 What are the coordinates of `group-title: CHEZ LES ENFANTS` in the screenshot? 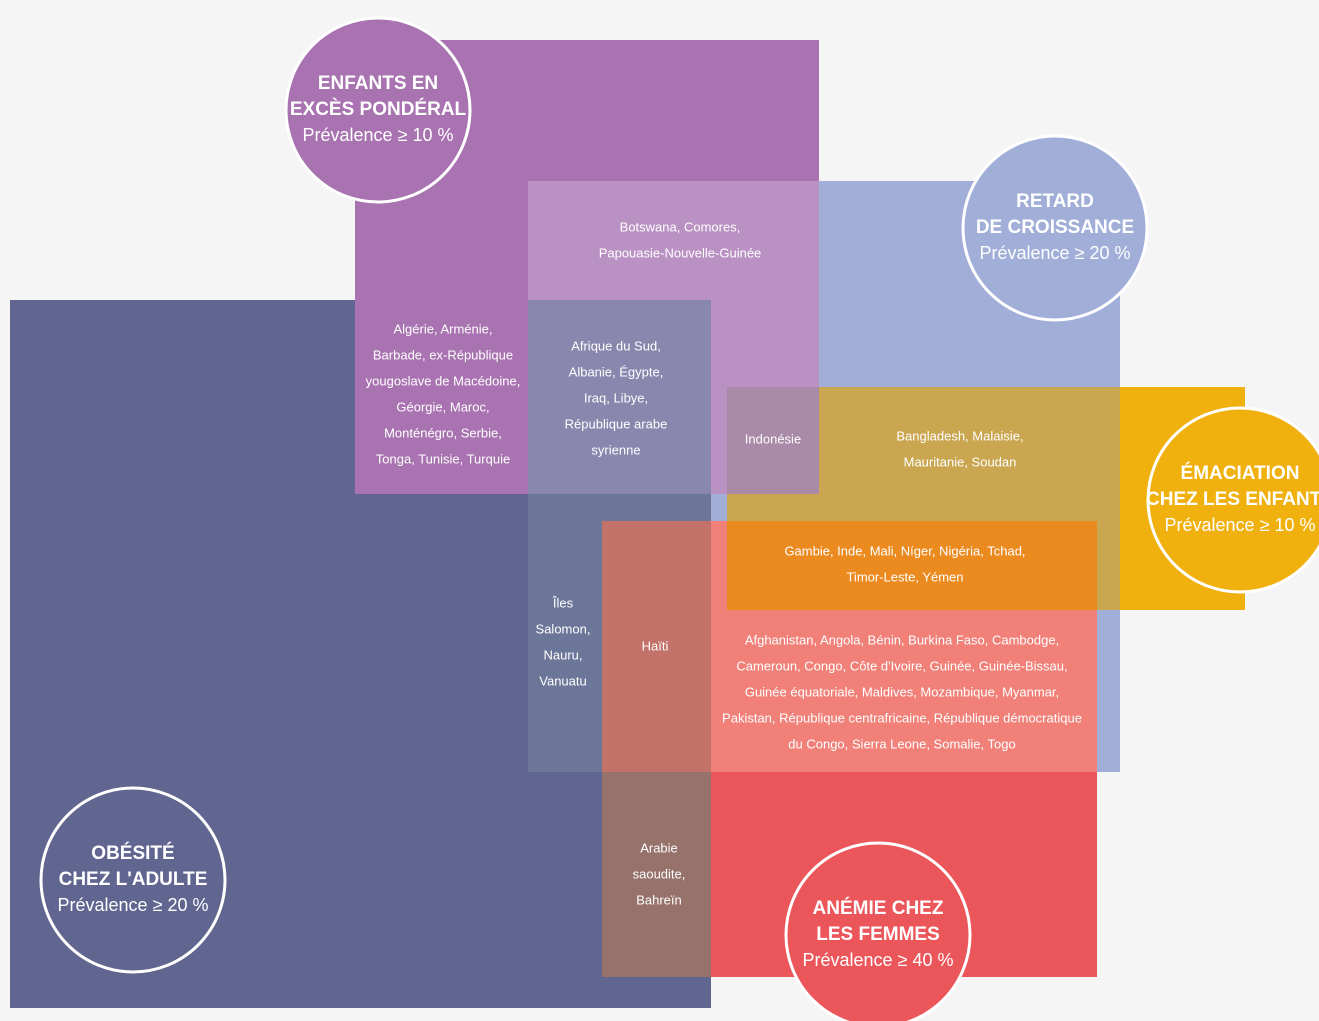 It's located at (1232, 499).